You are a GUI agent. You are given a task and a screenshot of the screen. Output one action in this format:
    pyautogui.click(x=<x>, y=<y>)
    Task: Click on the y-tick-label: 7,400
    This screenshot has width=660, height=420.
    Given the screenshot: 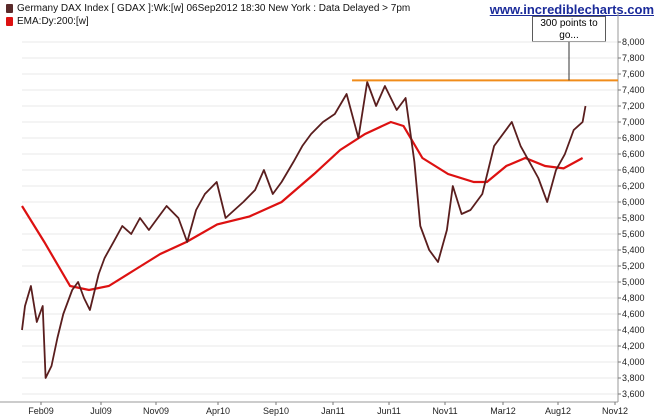 What is the action you would take?
    pyautogui.click(x=633, y=90)
    